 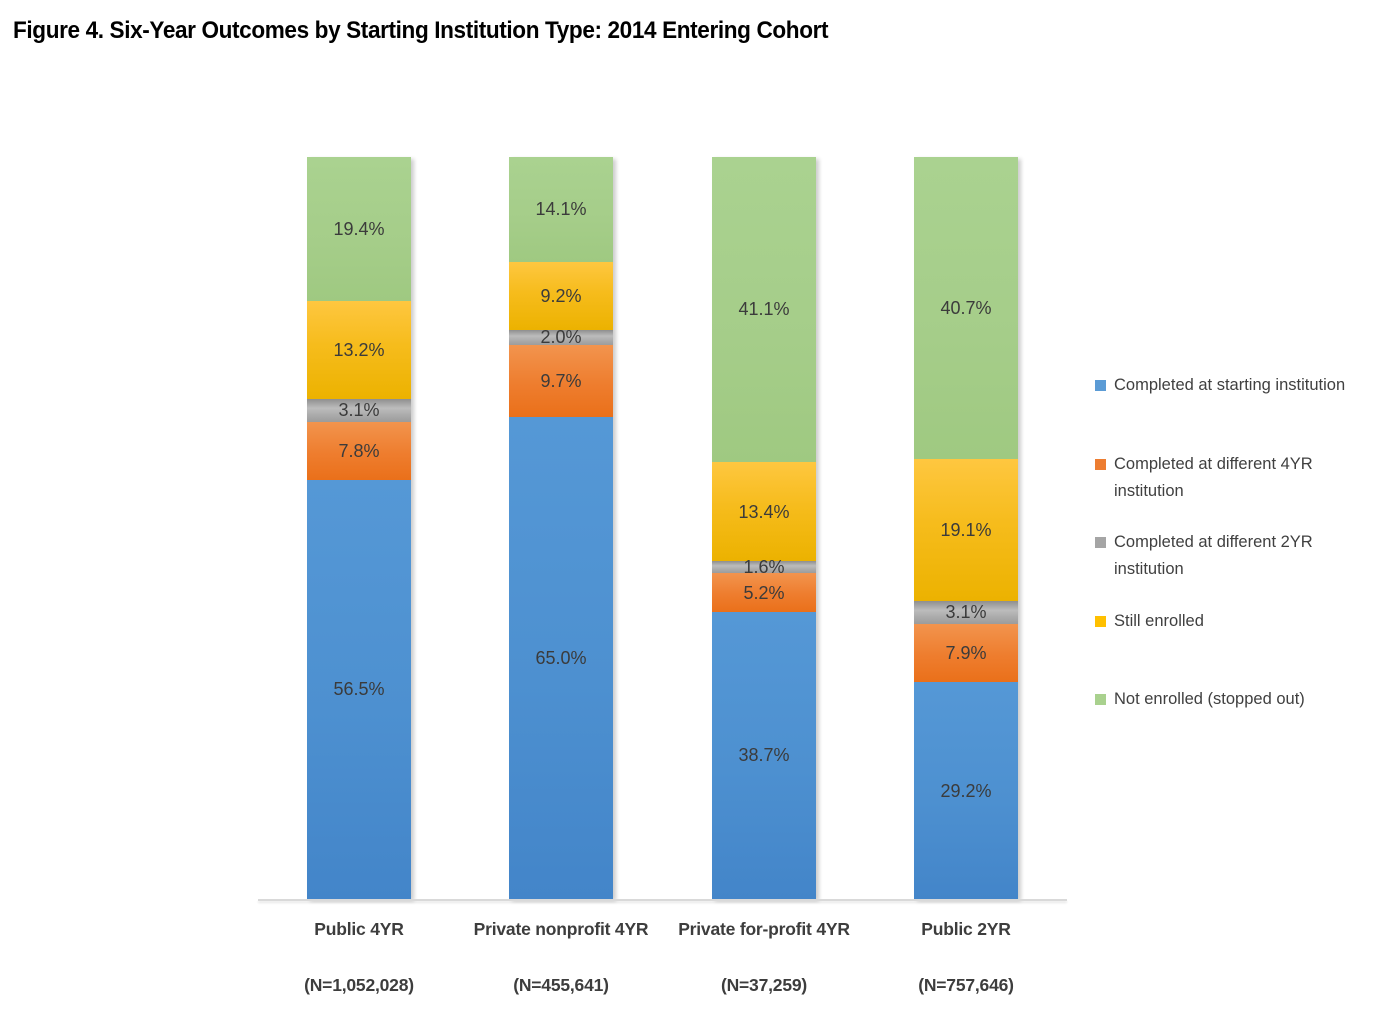 What do you see at coordinates (1232, 621) in the screenshot?
I see `legend-item: Still enrolled` at bounding box center [1232, 621].